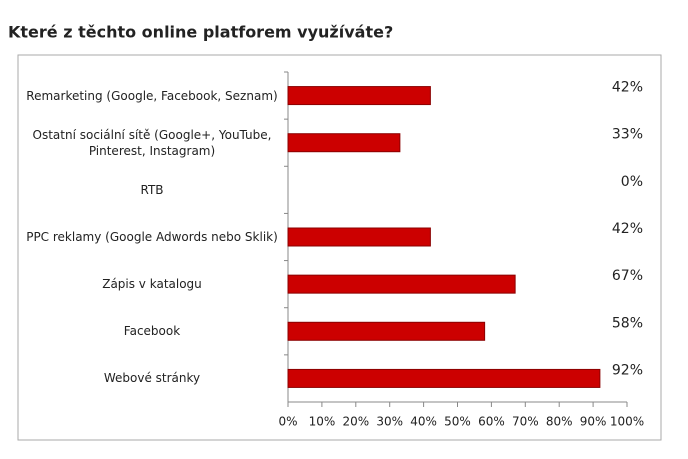  What do you see at coordinates (632, 182) in the screenshot?
I see `value-label: 0%` at bounding box center [632, 182].